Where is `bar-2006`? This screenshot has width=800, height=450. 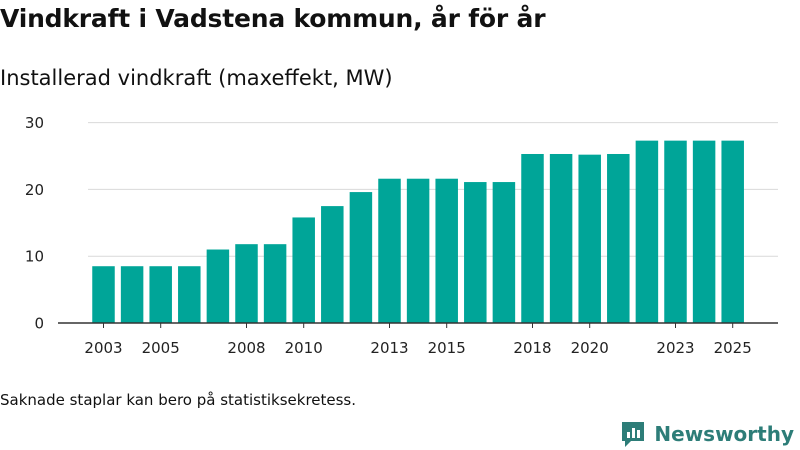
bar-2006 is located at coordinates (189, 294).